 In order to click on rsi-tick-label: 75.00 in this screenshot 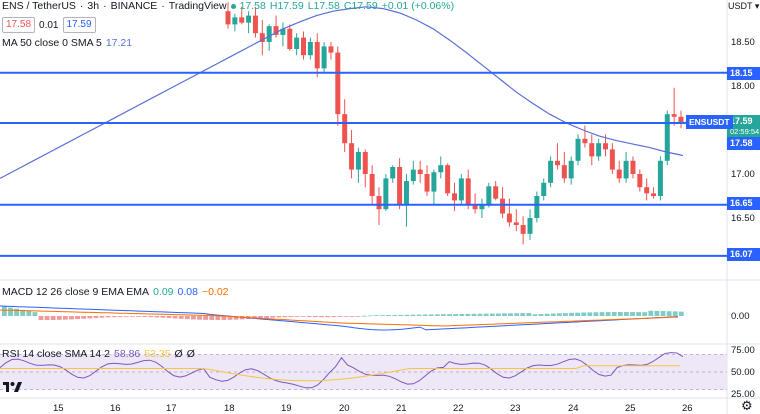, I will do `click(743, 350)`.